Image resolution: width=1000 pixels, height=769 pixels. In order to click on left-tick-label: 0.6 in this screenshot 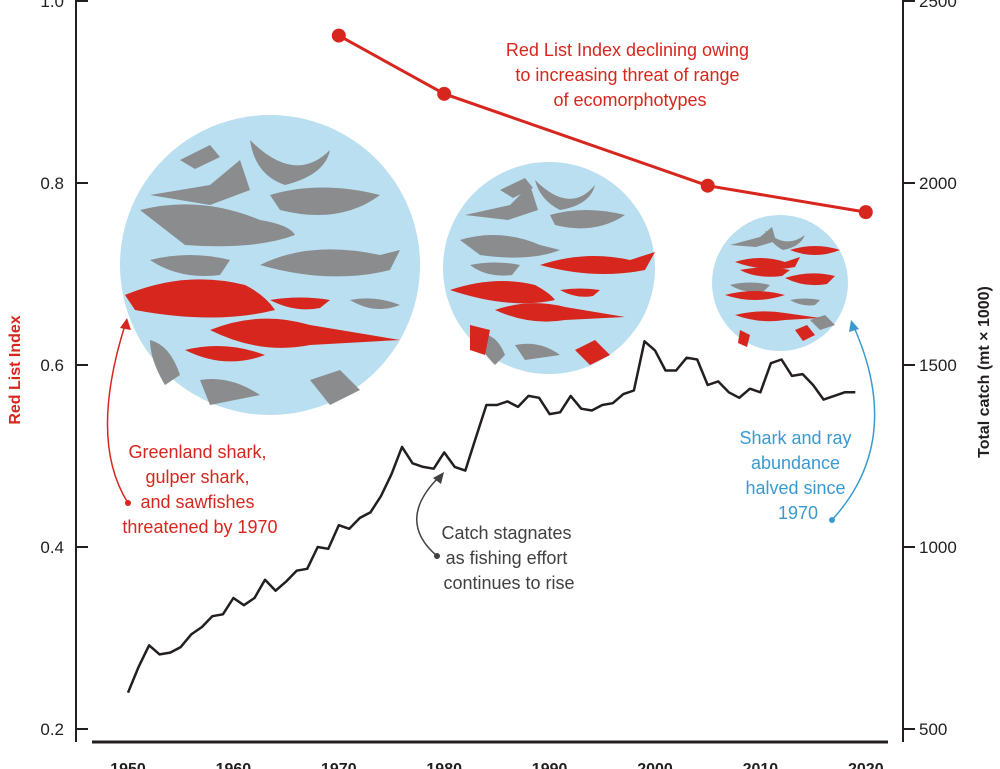, I will do `click(52, 365)`.